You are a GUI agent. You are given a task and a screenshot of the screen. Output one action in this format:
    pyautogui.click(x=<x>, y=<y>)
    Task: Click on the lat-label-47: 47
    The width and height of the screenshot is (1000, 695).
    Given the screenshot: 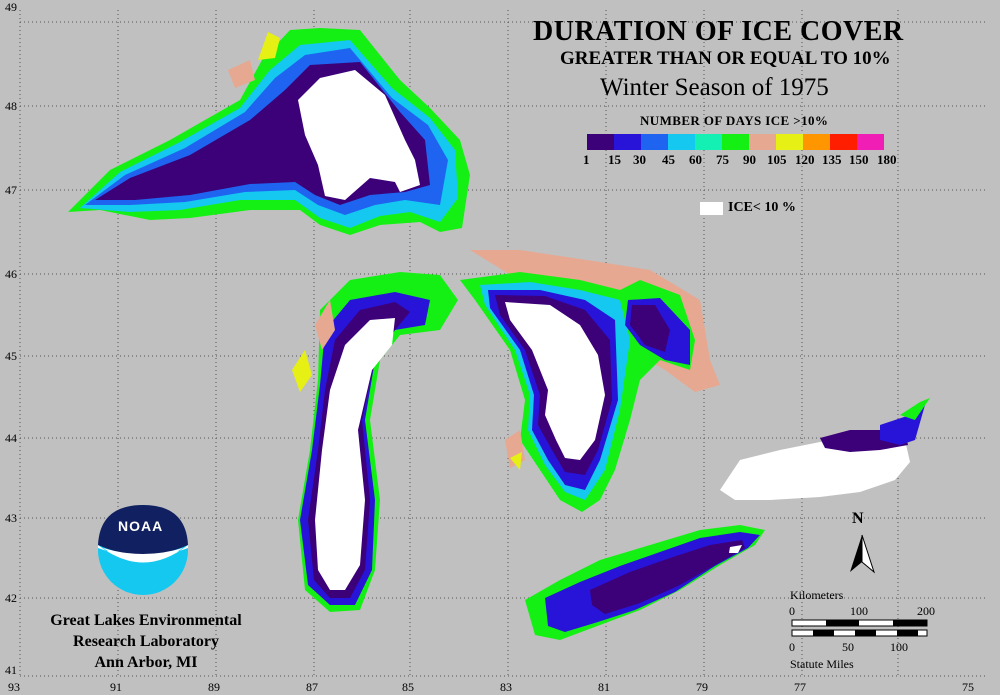 What is the action you would take?
    pyautogui.click(x=11, y=190)
    